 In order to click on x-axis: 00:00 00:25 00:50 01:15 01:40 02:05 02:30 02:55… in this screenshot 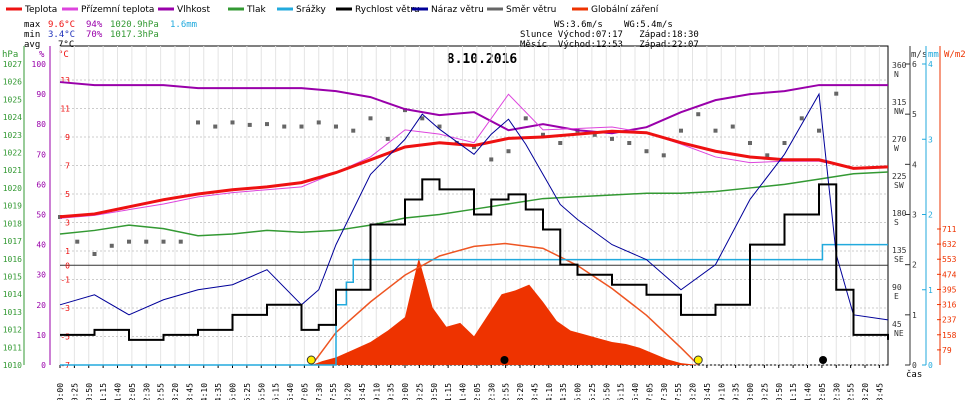, I will do `click(470, 382)`.